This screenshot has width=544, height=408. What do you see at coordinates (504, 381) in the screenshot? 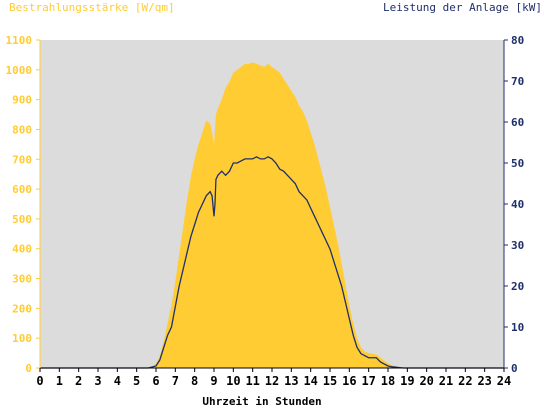
I see `x-tick-label: 24` at bounding box center [504, 381].